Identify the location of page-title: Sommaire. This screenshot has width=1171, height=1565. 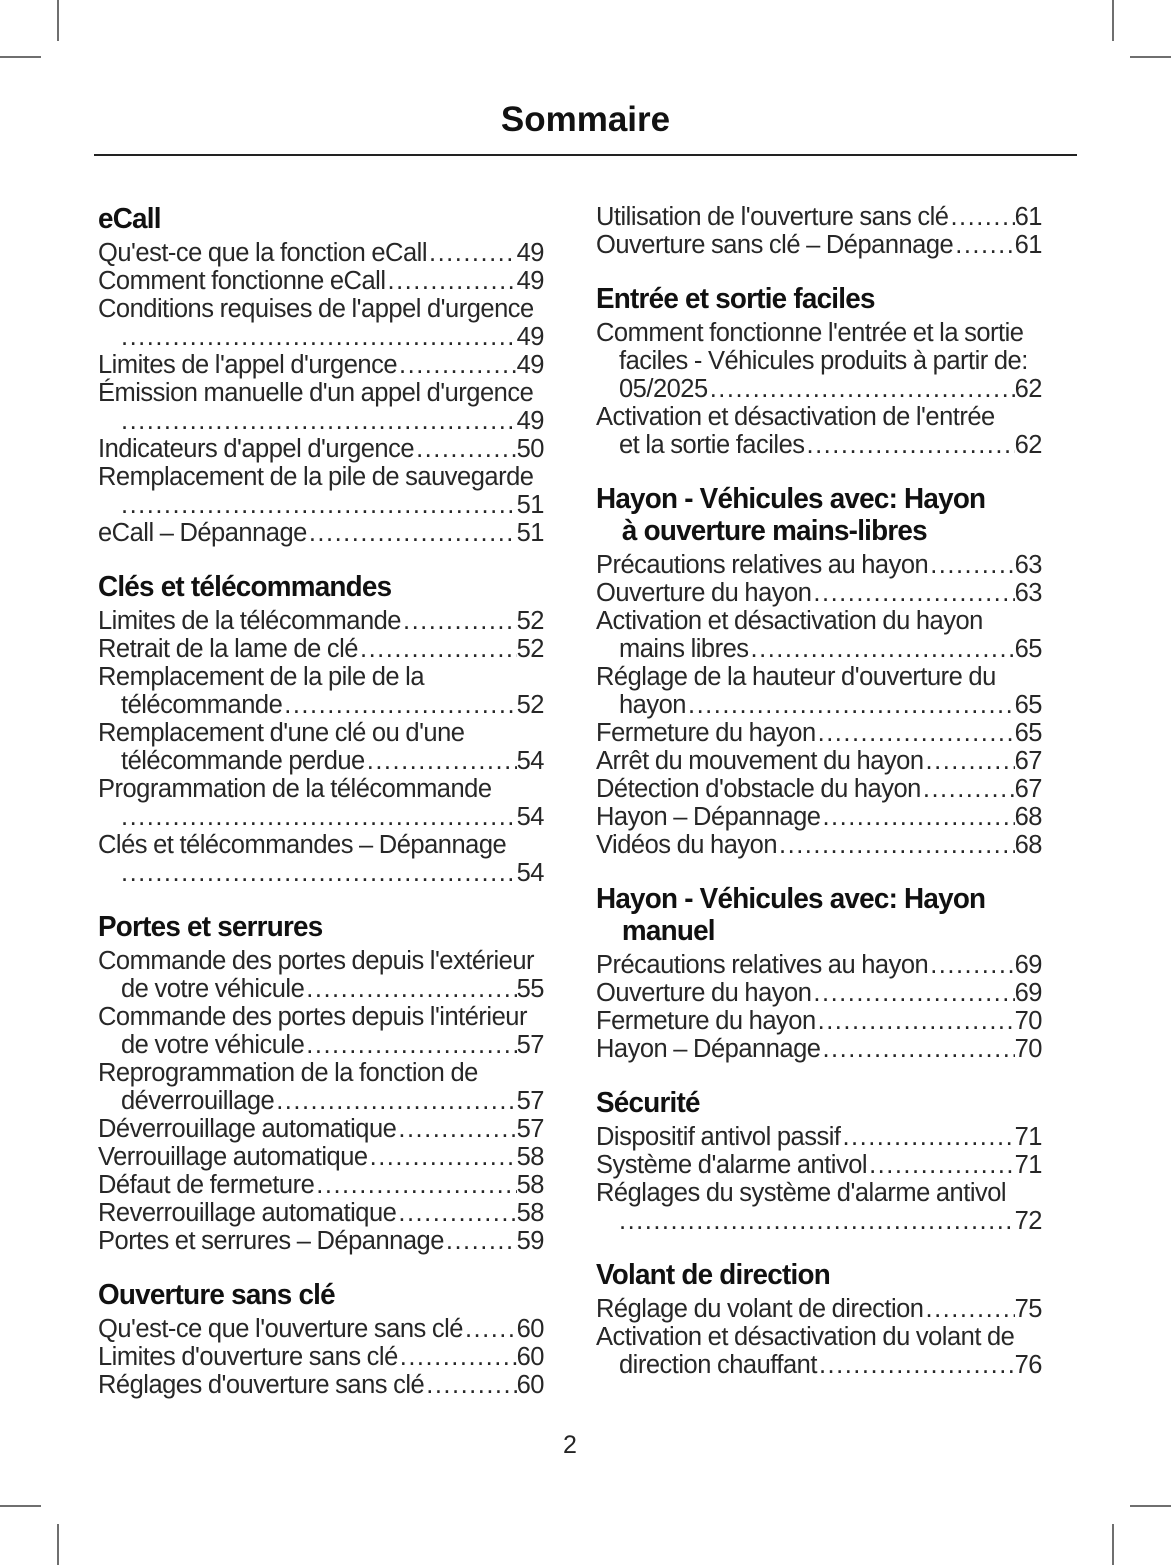
(585, 119).